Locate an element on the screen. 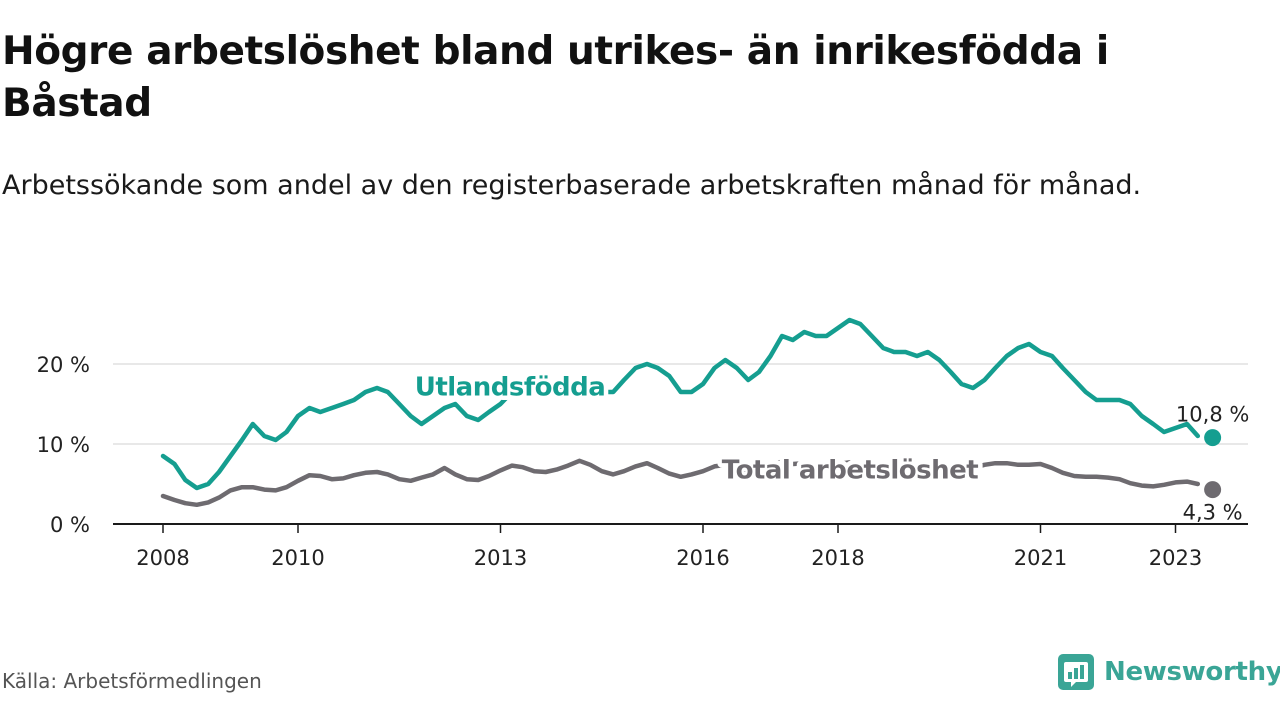  x-tick-label: 2016 is located at coordinates (702, 558).